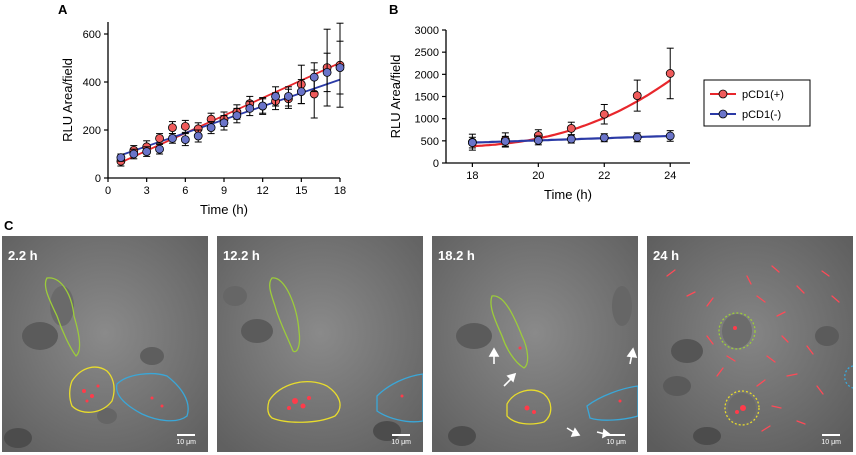 The width and height of the screenshot is (856, 455). What do you see at coordinates (340, 191) in the screenshot?
I see `x-tick-label: 18` at bounding box center [340, 191].